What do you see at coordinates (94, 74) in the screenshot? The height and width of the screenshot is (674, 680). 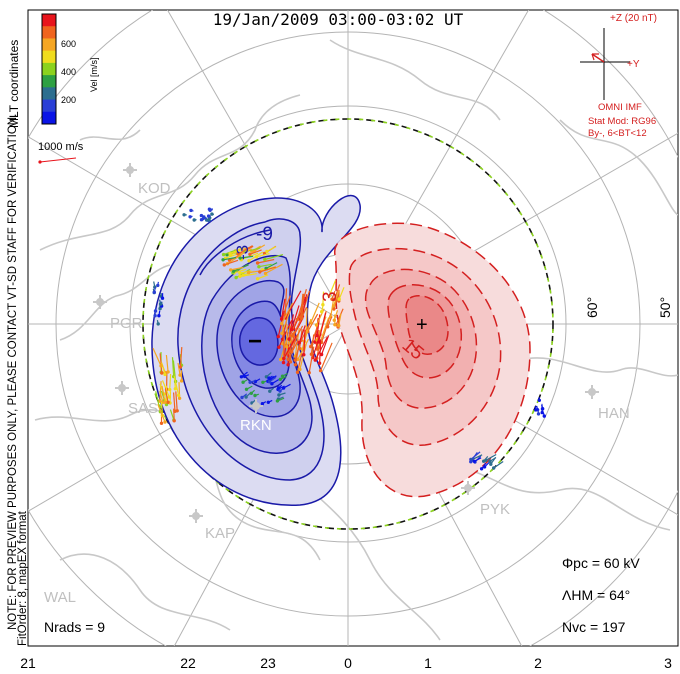 I see `colorbar-label: Vel [m/s]` at bounding box center [94, 74].